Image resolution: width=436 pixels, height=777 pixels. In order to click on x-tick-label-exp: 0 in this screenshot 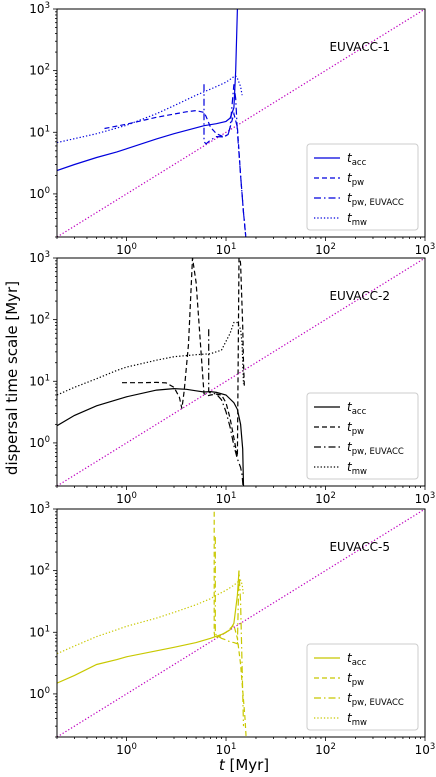, I will do `click(133, 496)`.